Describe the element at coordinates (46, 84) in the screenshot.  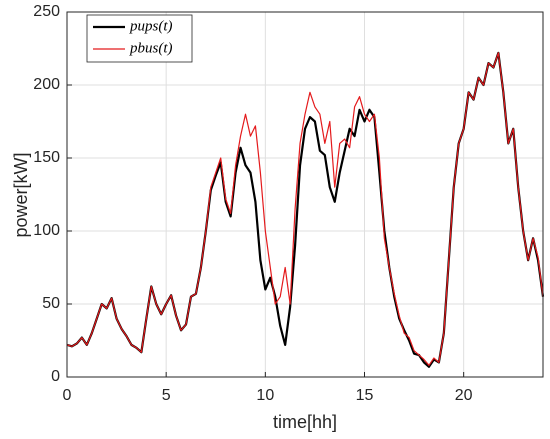
I see `y-tick-label: 200` at that location.